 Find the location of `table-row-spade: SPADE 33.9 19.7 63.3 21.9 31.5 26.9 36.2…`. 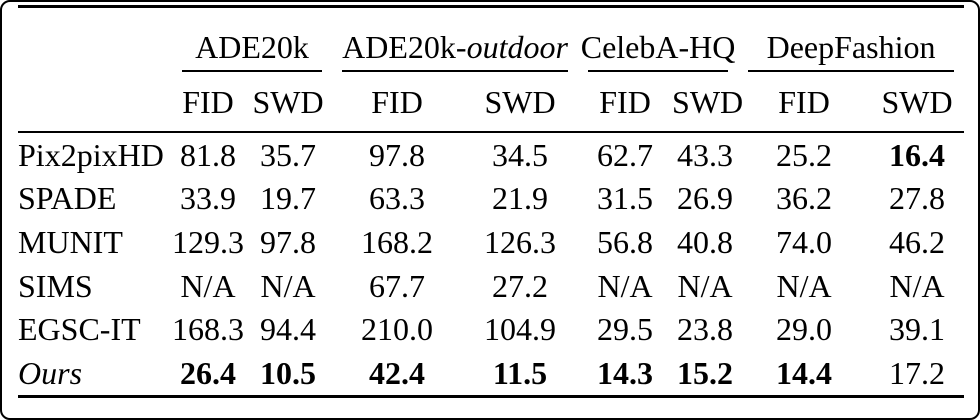

table-row-spade: SPADE 33.9 19.7 63.3 21.9 31.5 26.9 36.2… is located at coordinates (491, 199).